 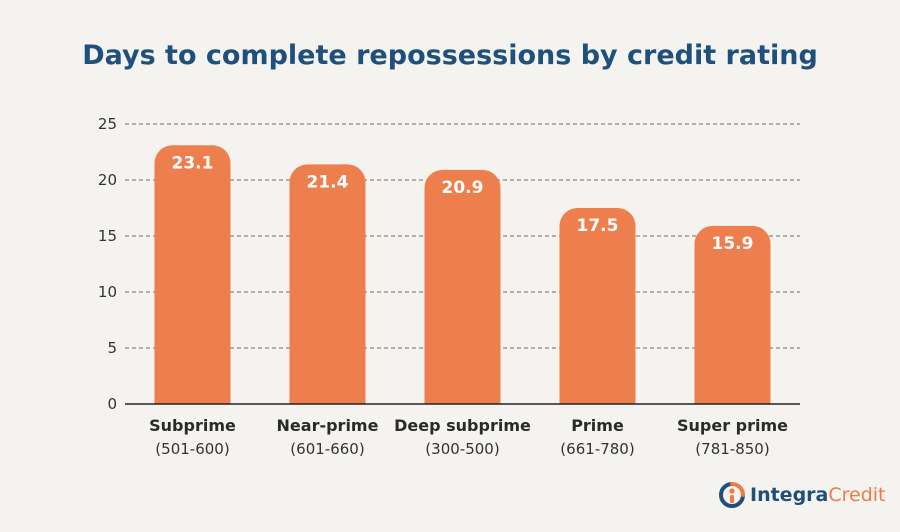 I want to click on logo-text-primary: Integra, so click(x=789, y=495).